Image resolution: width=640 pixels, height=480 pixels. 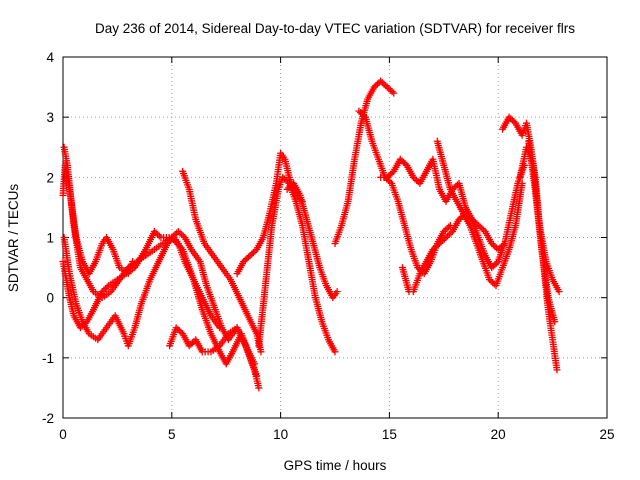 What do you see at coordinates (389, 434) in the screenshot?
I see `x-tick-label: 15` at bounding box center [389, 434].